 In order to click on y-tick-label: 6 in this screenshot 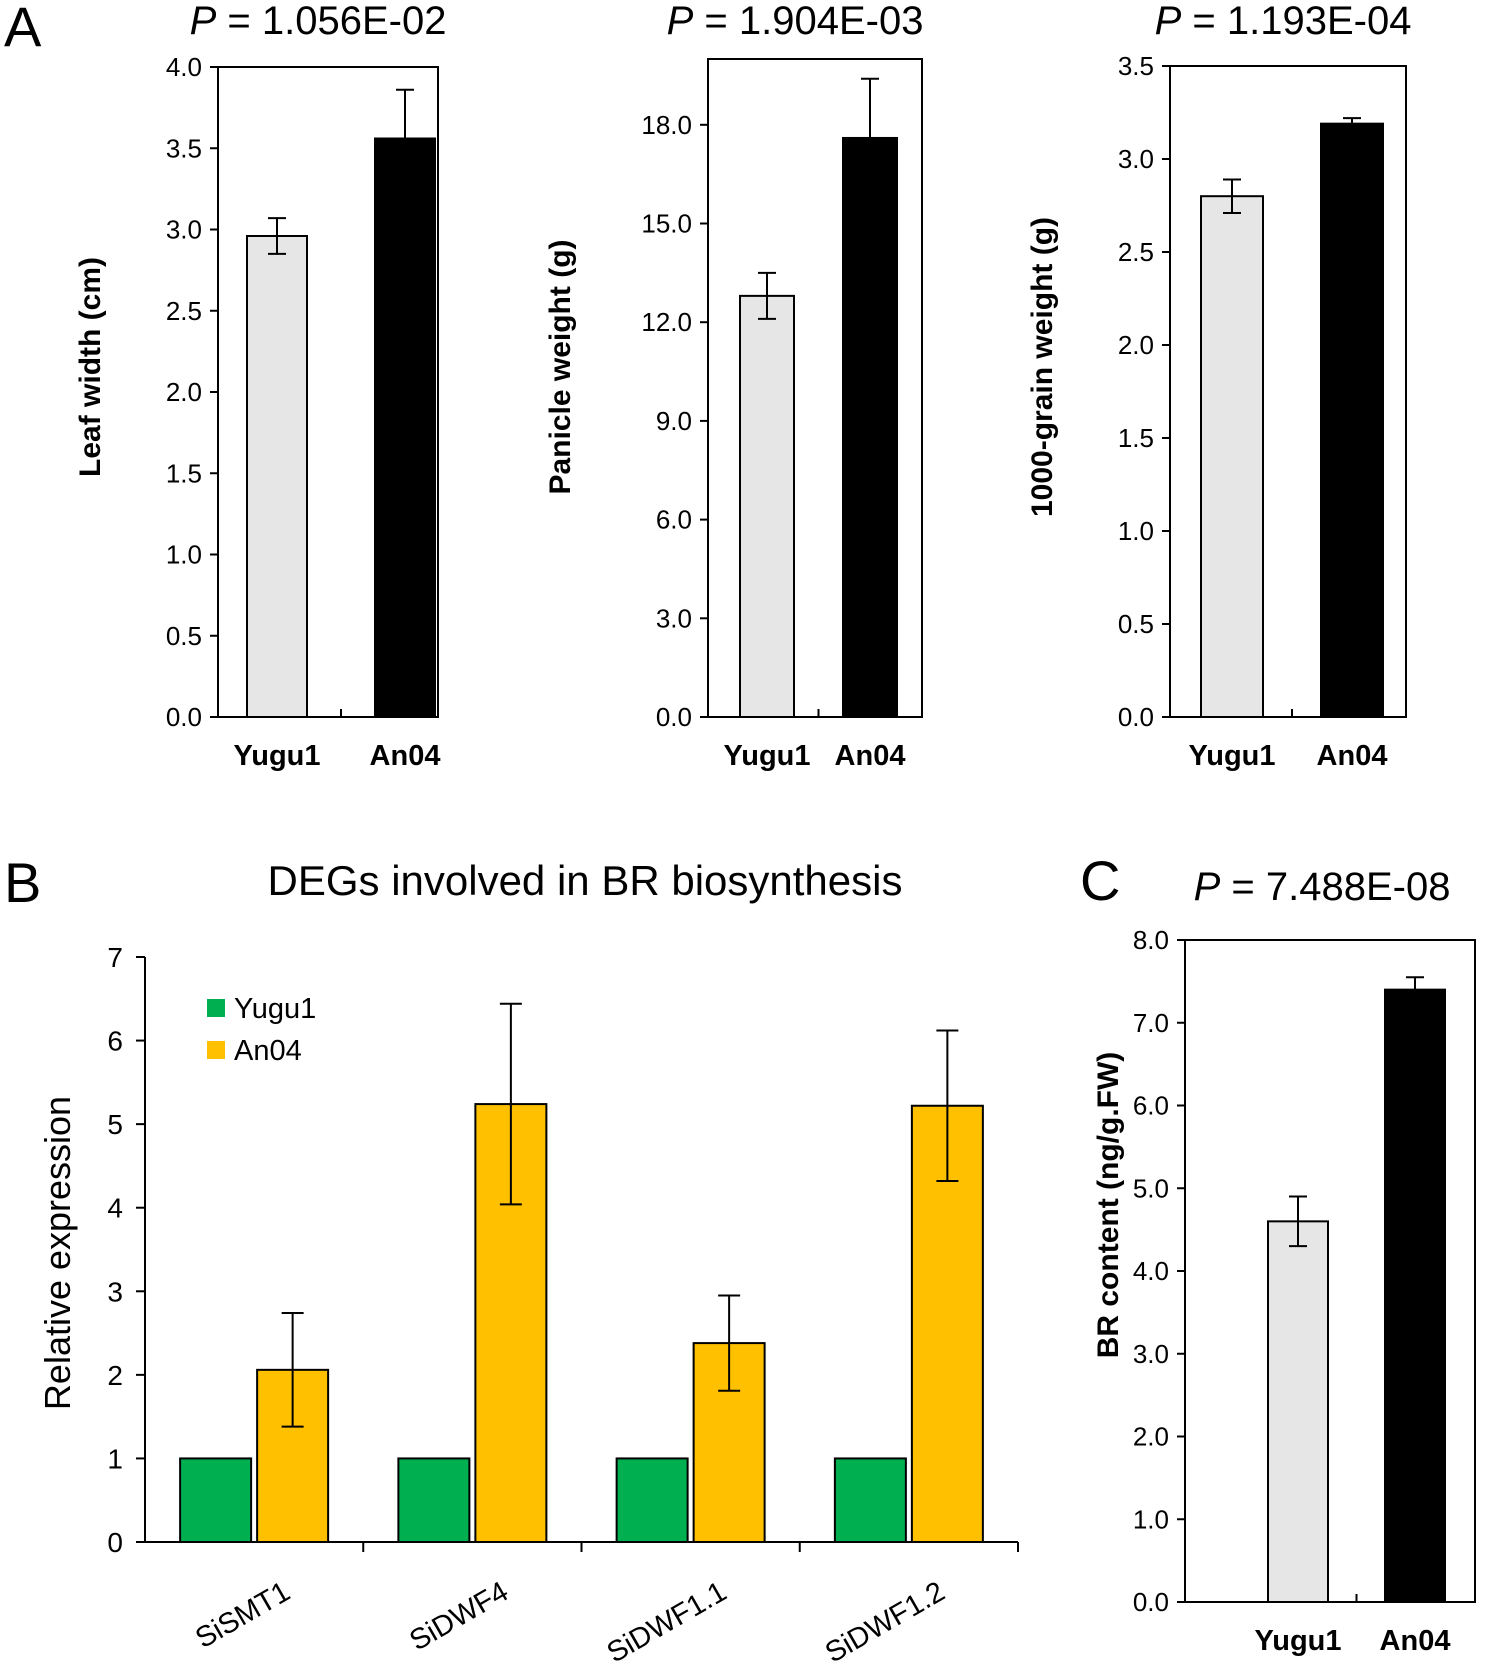, I will do `click(115, 1041)`.